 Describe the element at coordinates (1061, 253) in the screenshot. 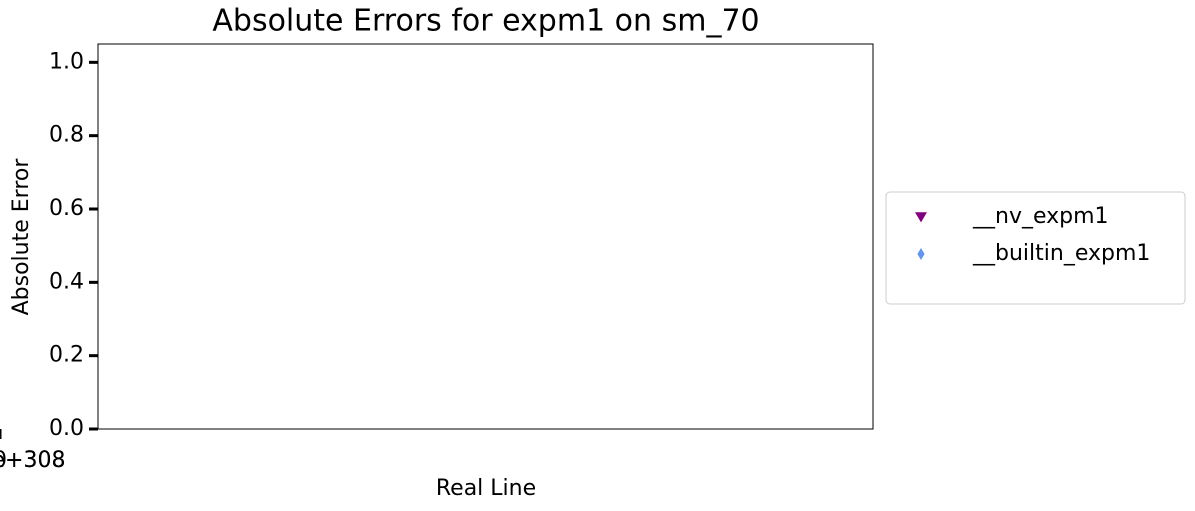

I see `legend-label: __builtin_expm1` at that location.